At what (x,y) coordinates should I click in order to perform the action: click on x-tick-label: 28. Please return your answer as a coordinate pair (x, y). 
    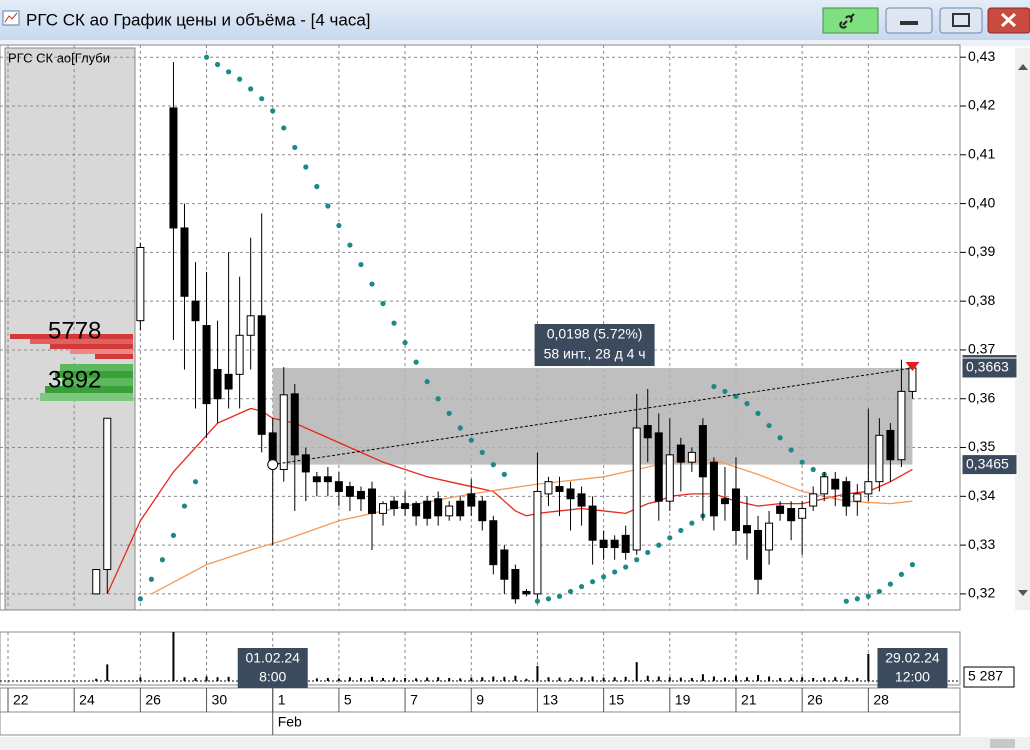
    Looking at the image, I should click on (881, 700).